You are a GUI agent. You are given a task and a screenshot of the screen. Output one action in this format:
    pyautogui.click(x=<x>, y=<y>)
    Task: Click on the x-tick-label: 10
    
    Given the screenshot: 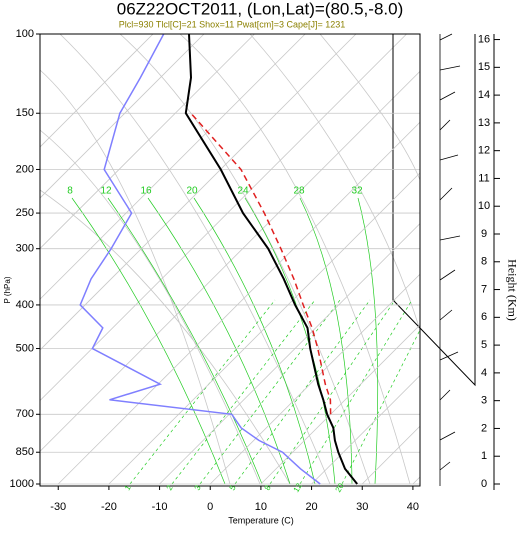 What is the action you would take?
    pyautogui.click(x=261, y=507)
    